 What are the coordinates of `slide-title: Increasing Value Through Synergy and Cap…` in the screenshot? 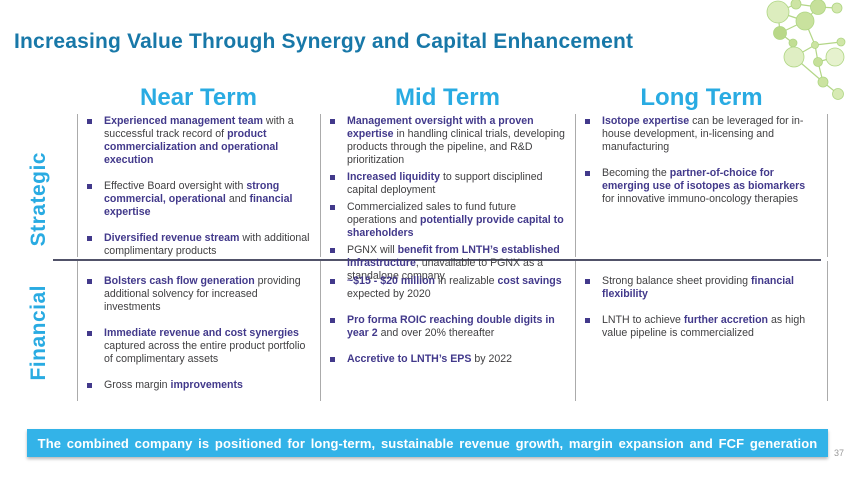 It's located at (324, 41).